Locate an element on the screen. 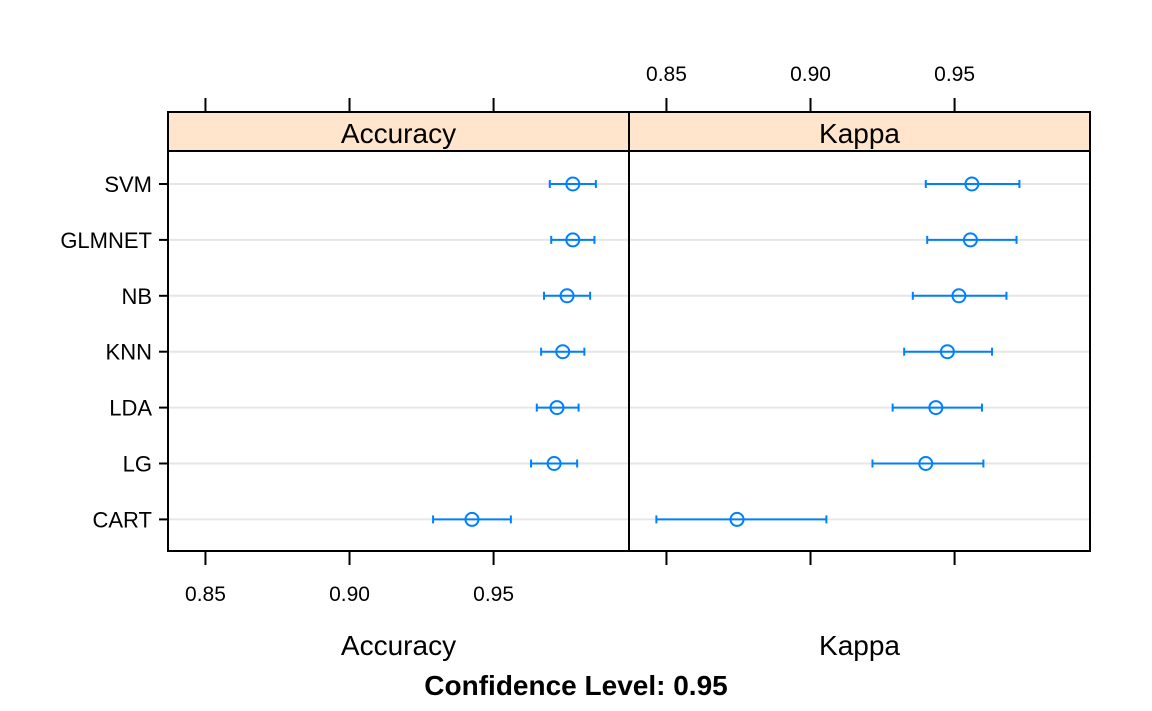 This screenshot has height=711, width=1152. strip-kappa is located at coordinates (859, 131).